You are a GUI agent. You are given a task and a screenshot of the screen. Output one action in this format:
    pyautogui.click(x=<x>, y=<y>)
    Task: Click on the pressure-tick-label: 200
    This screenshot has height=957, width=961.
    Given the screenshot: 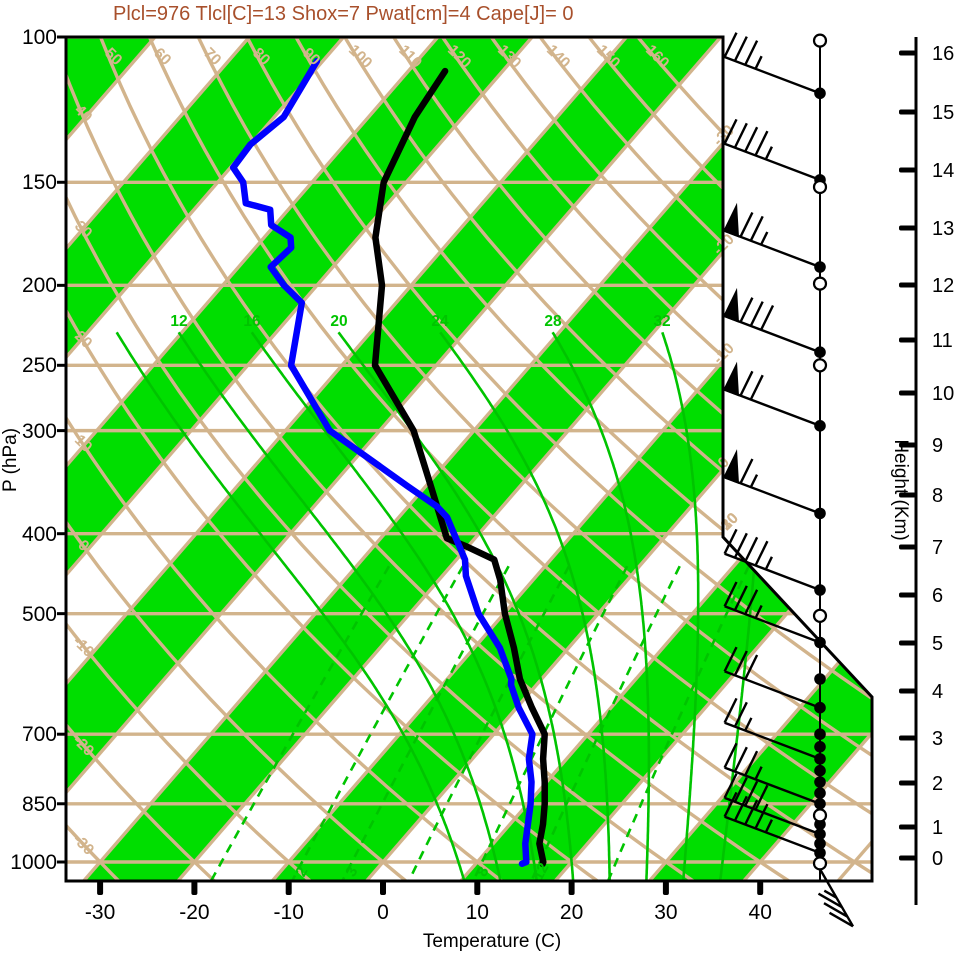 What is the action you would take?
    pyautogui.click(x=39, y=285)
    